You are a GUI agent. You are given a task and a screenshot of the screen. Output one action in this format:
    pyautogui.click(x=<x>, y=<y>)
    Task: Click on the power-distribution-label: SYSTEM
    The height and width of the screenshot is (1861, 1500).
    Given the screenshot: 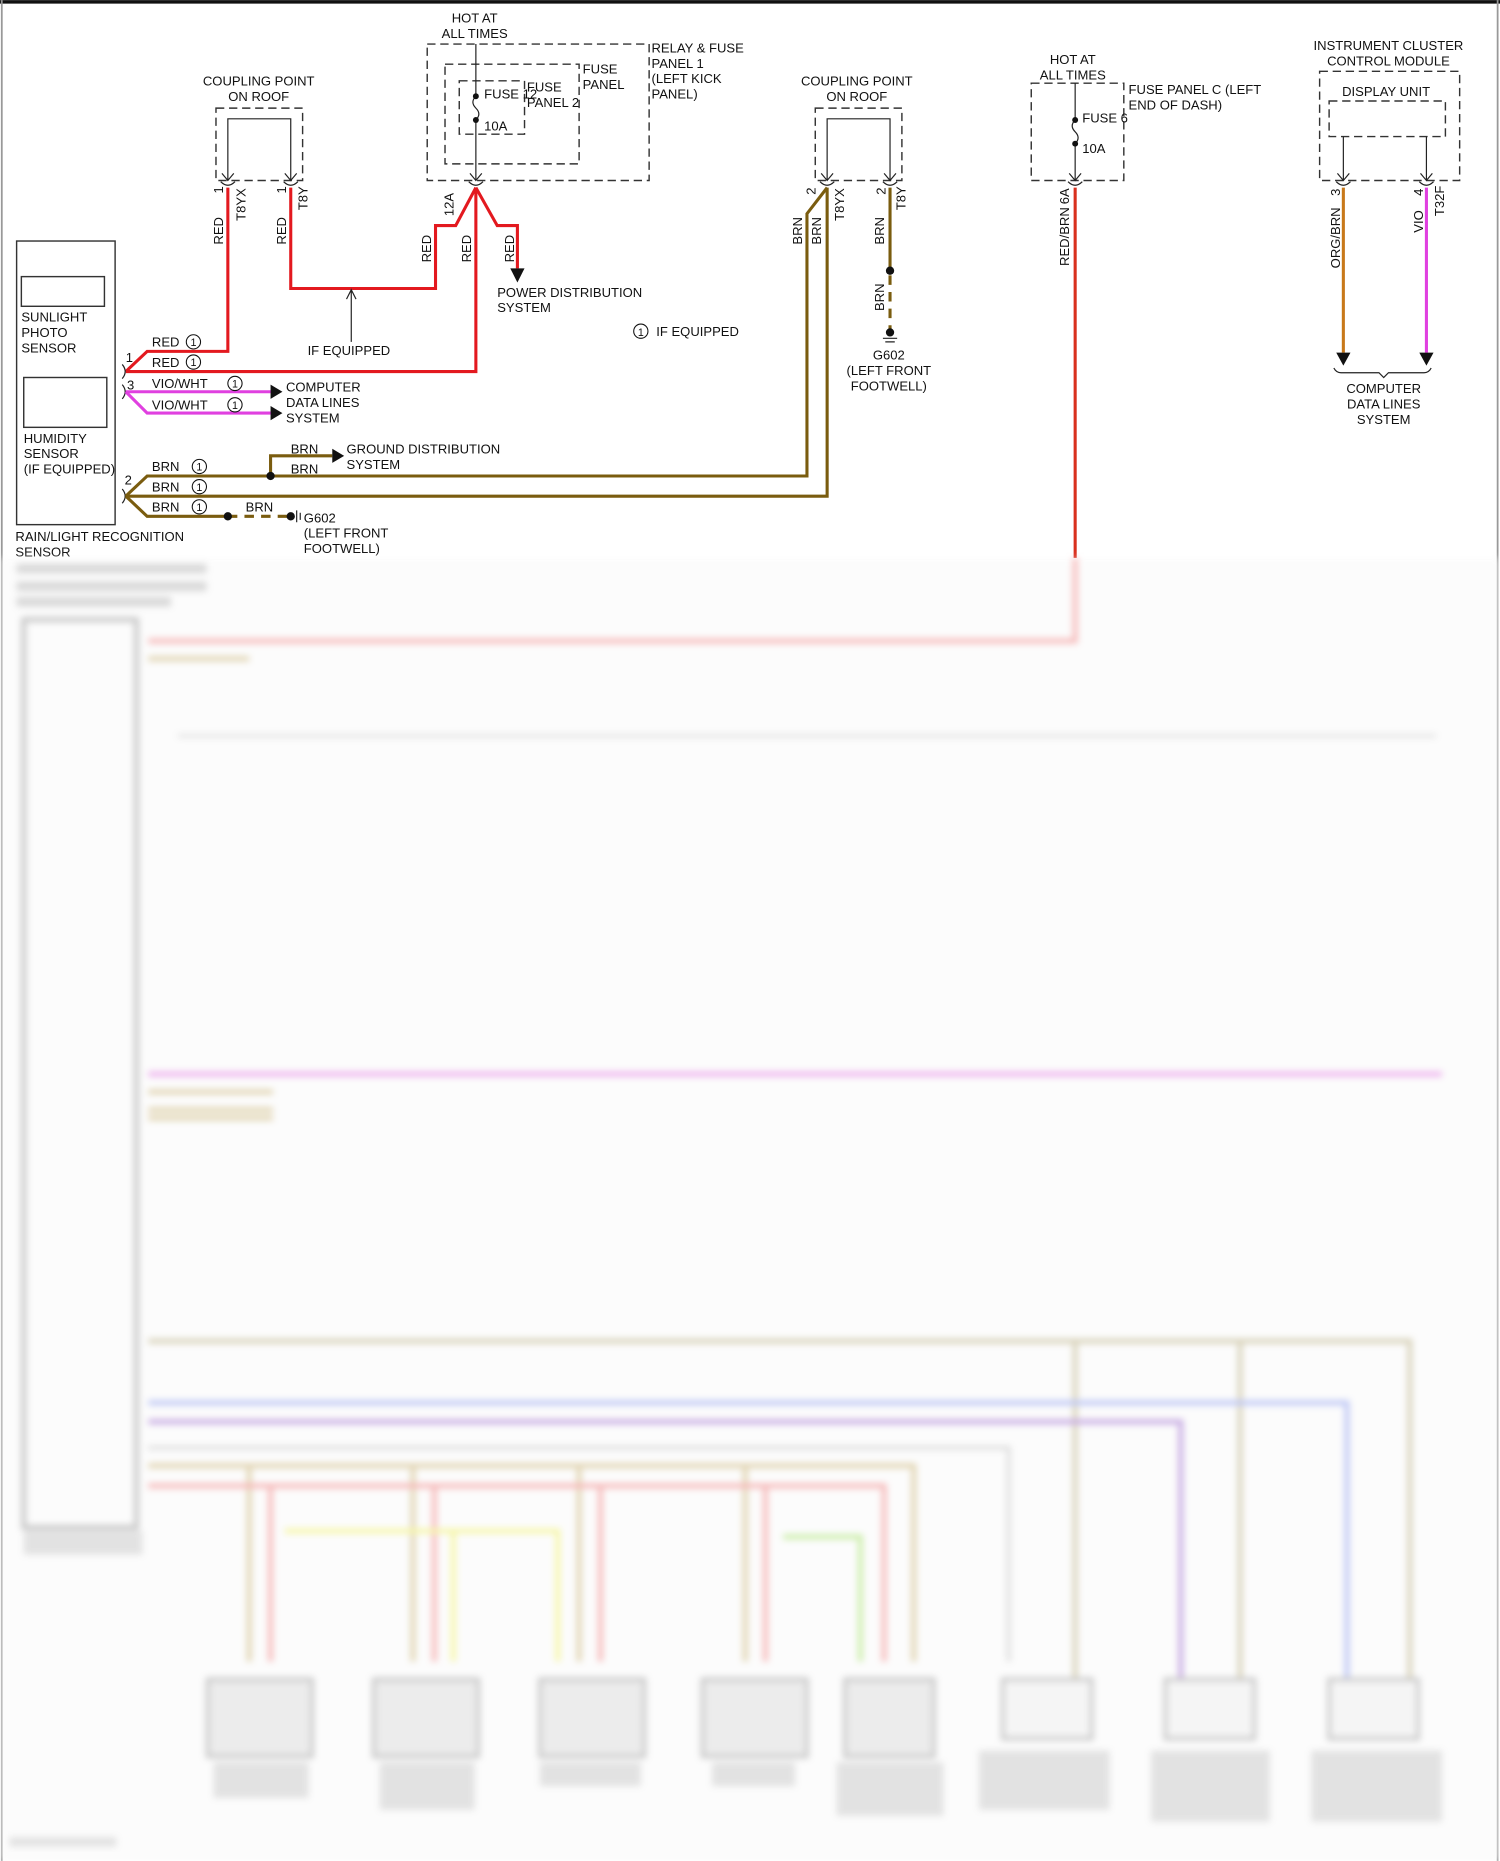 What is the action you would take?
    pyautogui.click(x=524, y=307)
    